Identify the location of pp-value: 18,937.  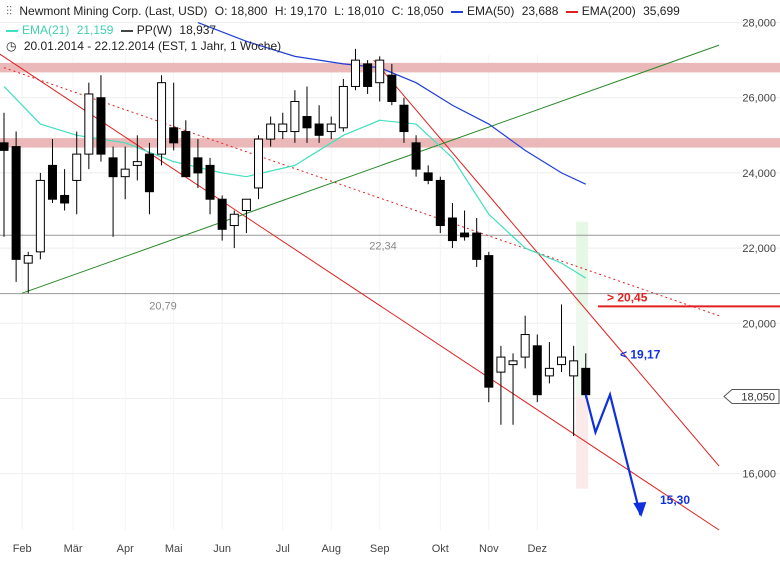
(198, 30).